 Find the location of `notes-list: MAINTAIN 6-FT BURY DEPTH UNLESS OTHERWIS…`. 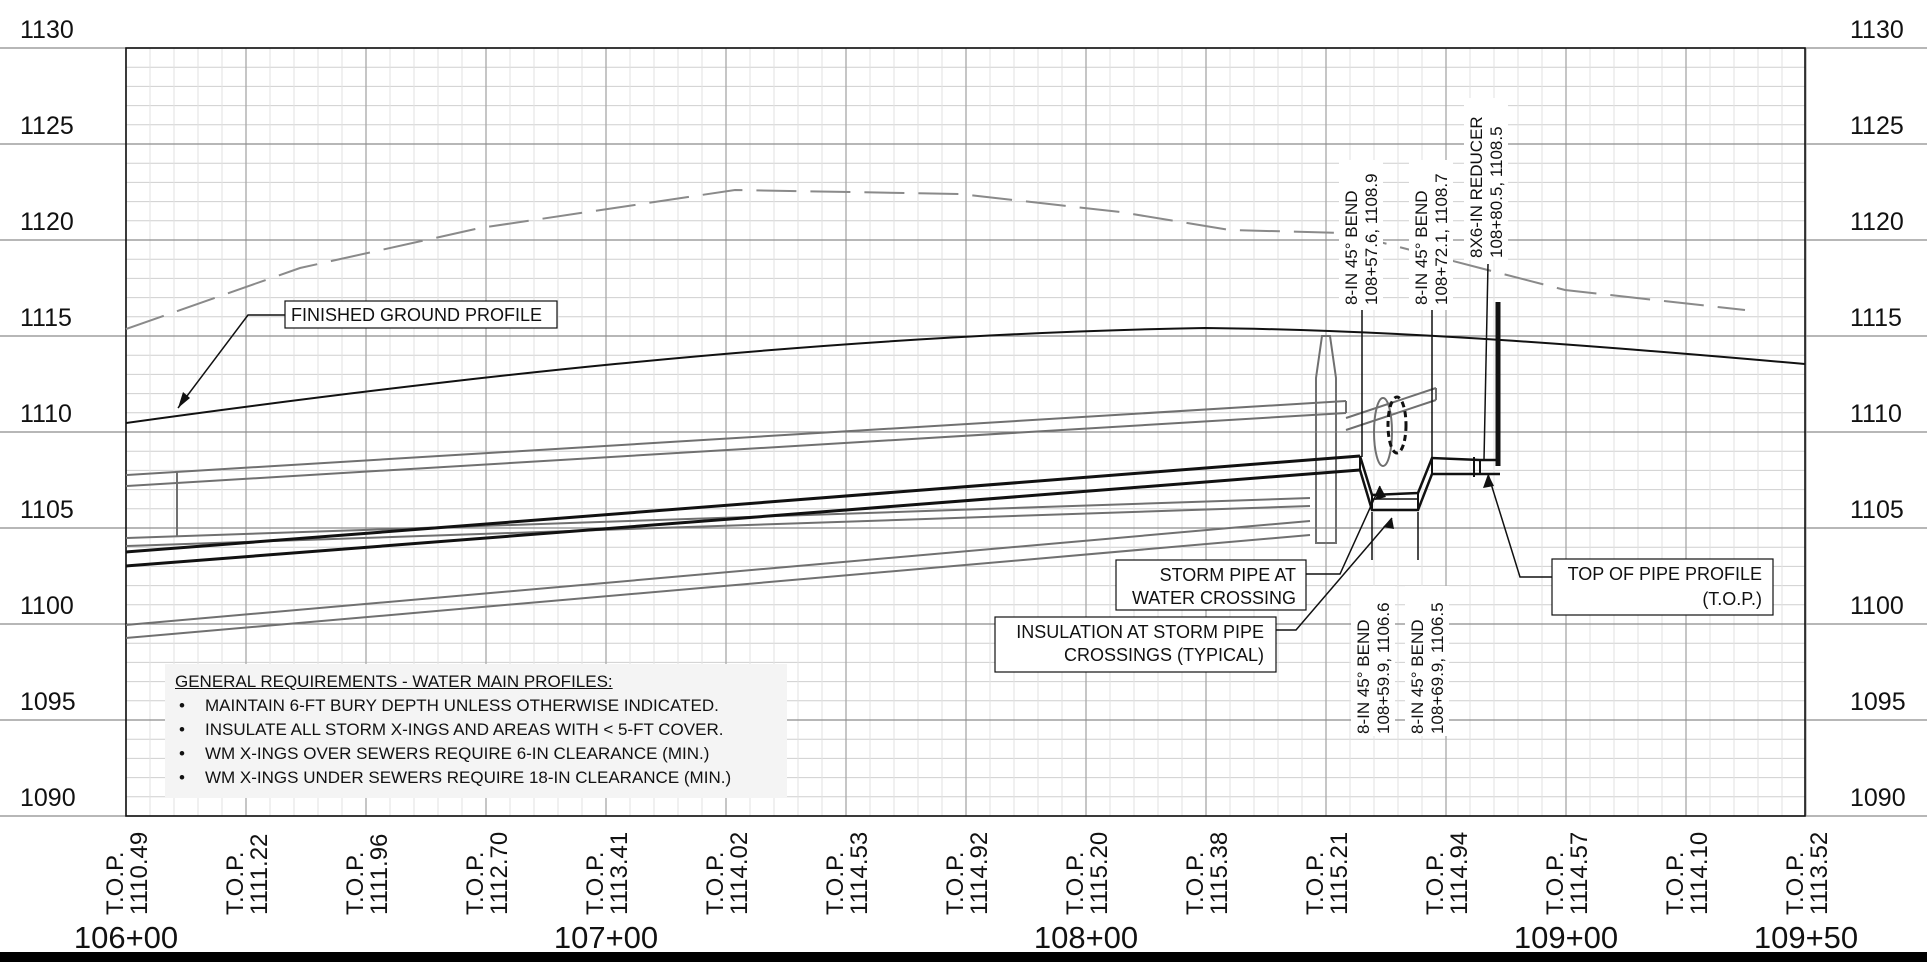

notes-list: MAINTAIN 6-FT BURY DEPTH UNLESS OTHERWIS… is located at coordinates (477, 742).